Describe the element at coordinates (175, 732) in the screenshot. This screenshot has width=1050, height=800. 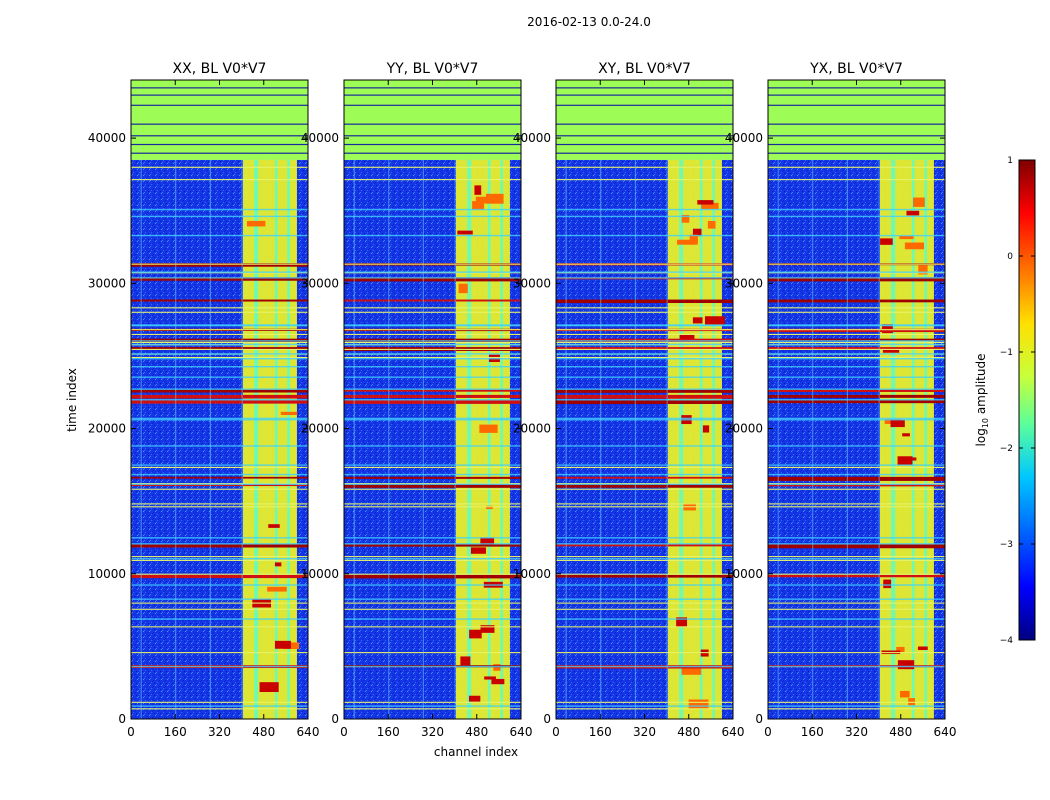
I see `x-tick-label: 160` at that location.